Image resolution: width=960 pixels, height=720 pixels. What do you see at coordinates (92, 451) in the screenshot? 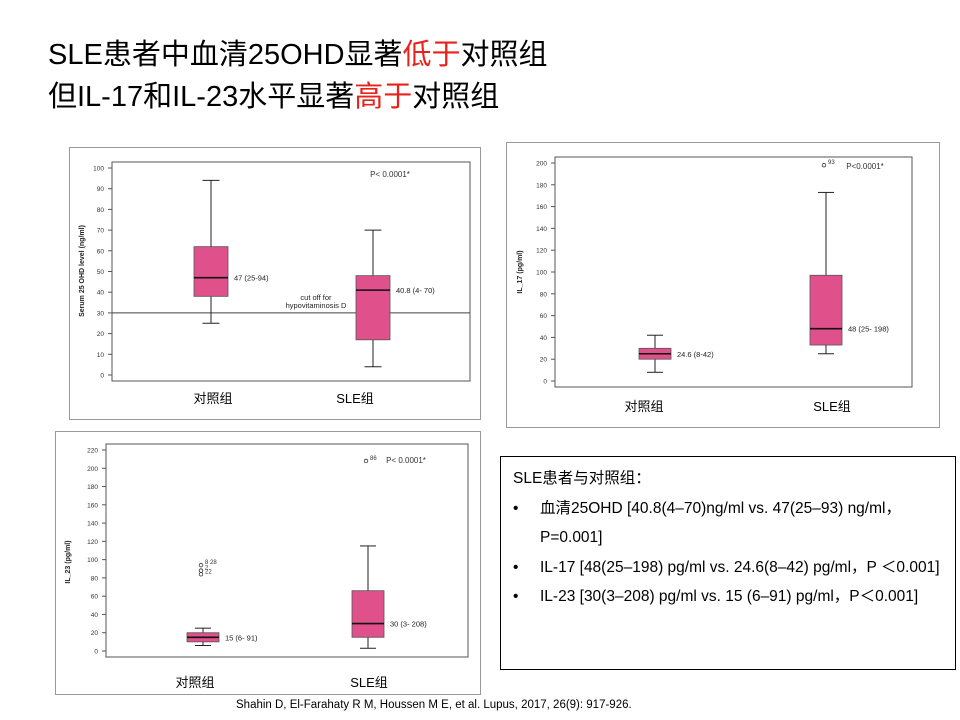
I see `y-tick-label: 220` at bounding box center [92, 451].